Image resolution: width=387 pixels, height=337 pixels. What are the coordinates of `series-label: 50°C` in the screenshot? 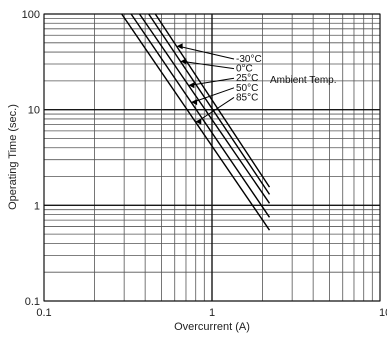 It's located at (247, 88).